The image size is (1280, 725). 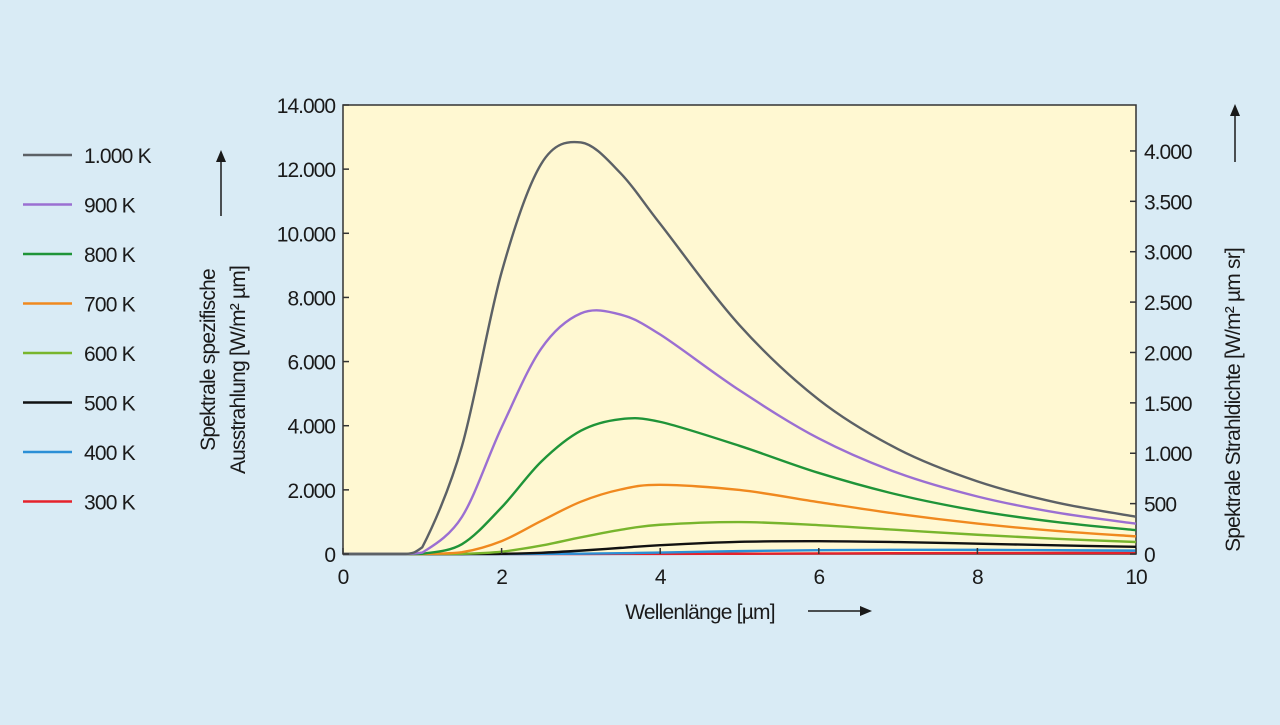 I want to click on y-axis-label-line1: Spektrale spezifische, so click(x=208, y=360).